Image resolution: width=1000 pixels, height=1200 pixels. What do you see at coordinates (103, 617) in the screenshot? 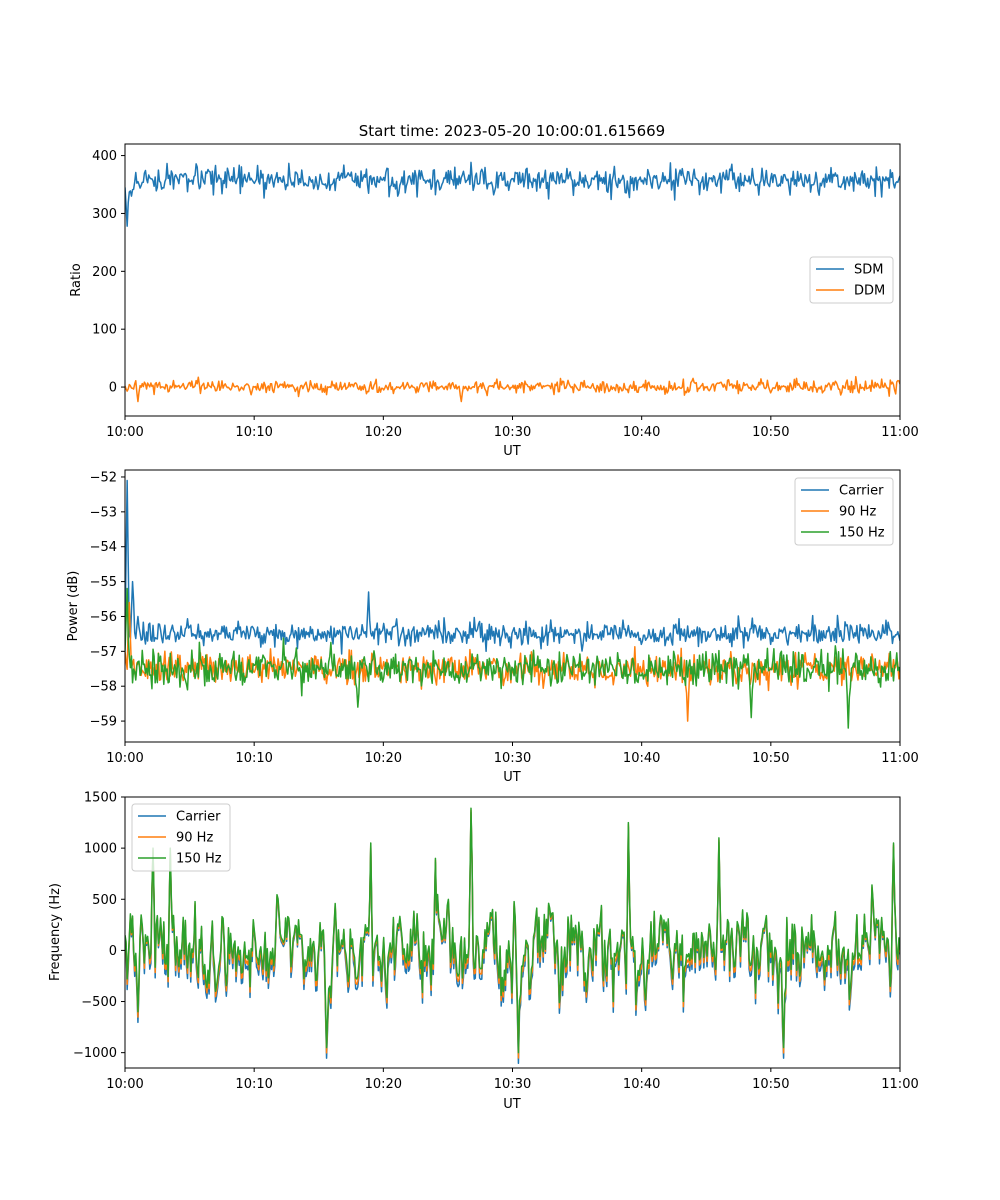
I see `power-y-tick-label: −56` at bounding box center [103, 617].